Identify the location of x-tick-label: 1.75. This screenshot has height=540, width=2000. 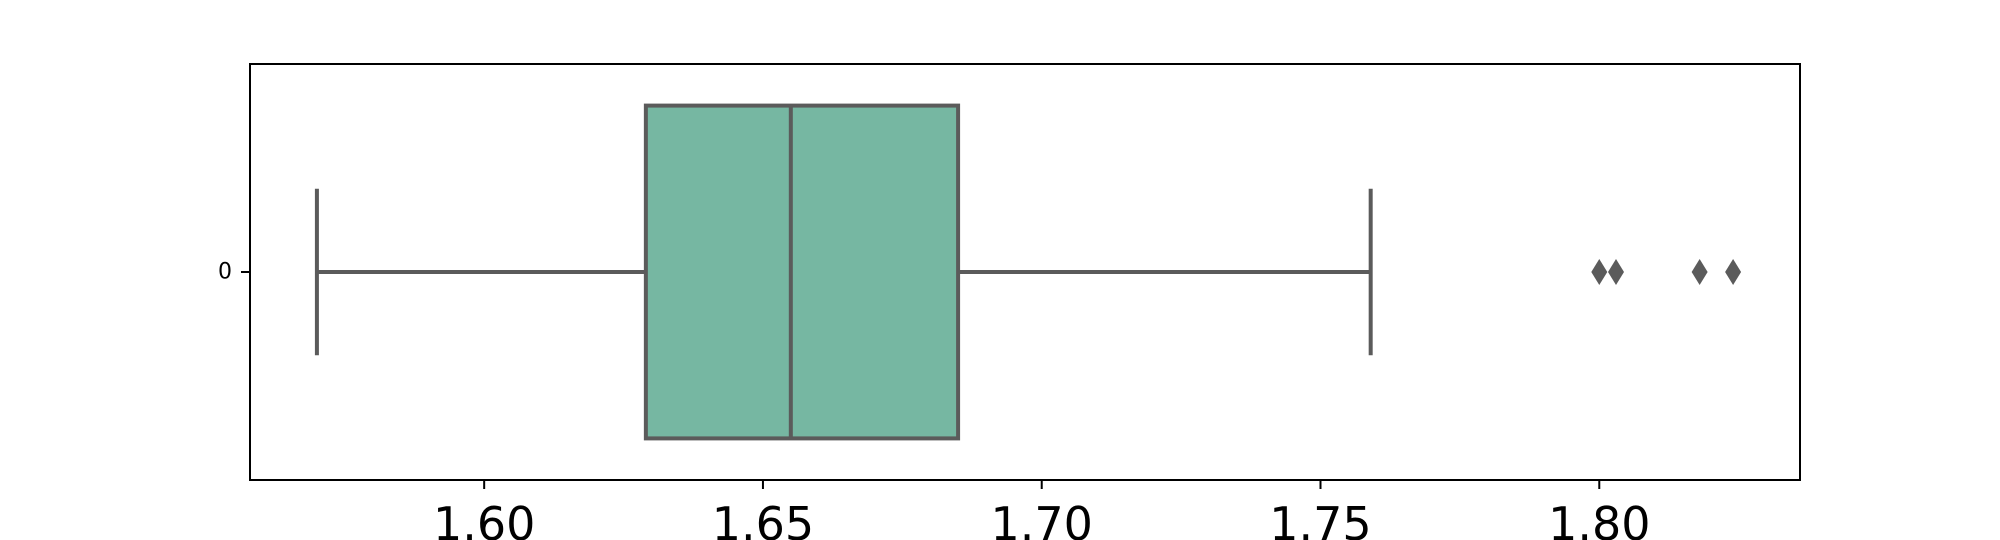
(1320, 518).